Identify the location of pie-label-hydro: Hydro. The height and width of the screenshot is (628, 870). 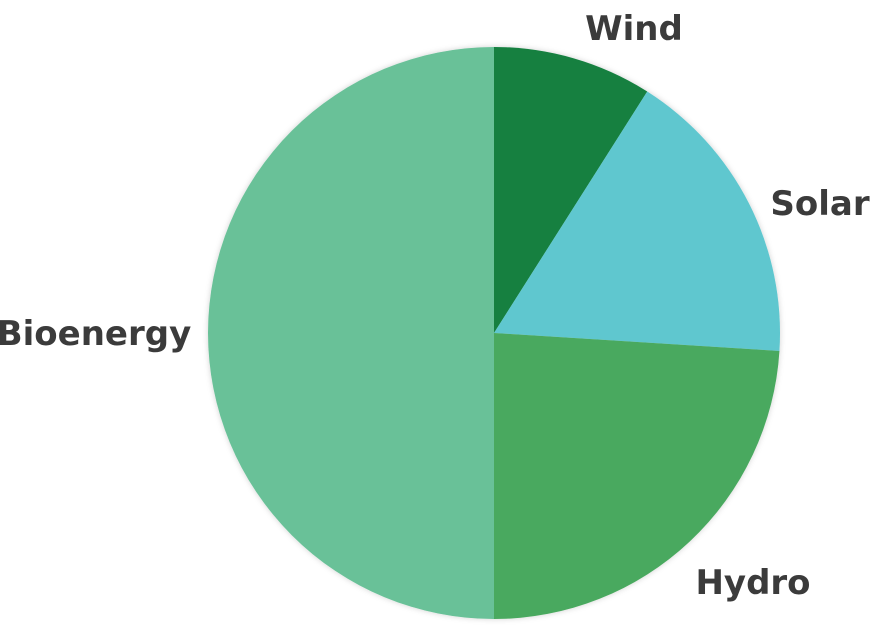
(752, 583).